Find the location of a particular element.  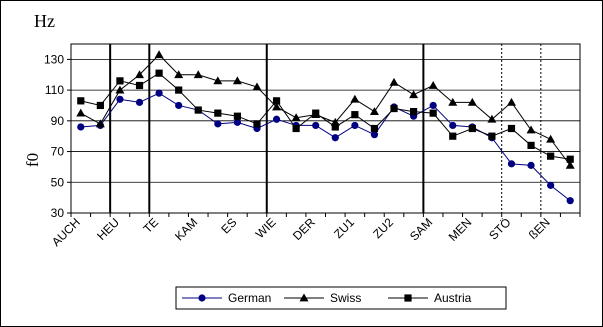

x-tick-label: ßEN is located at coordinates (539, 228).